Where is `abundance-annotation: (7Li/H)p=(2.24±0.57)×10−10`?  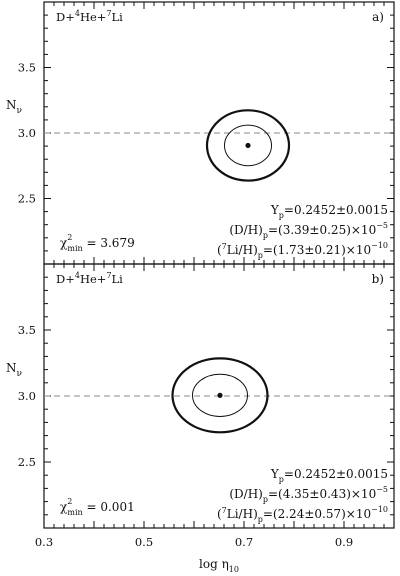 abundance-annotation: (7Li/H)p=(2.24±0.57)×10−10 is located at coordinates (302, 514).